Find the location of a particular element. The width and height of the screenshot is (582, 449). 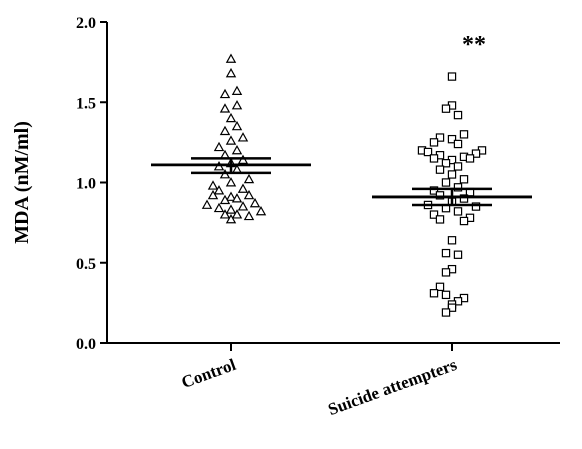

x-ticks: Control Suicide attempters is located at coordinates (319, 381).